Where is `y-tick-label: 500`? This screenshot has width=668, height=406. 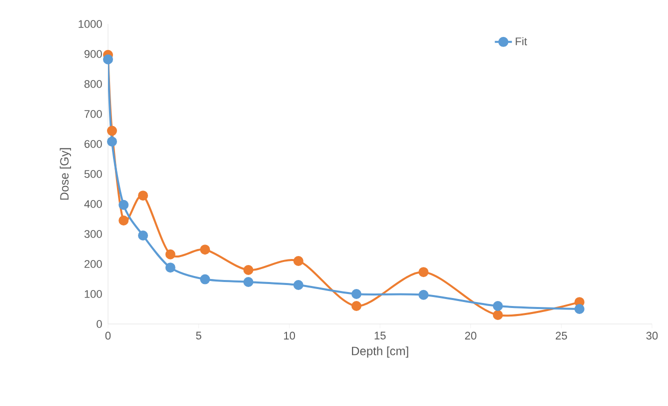
y-tick-label: 500 is located at coordinates (93, 174).